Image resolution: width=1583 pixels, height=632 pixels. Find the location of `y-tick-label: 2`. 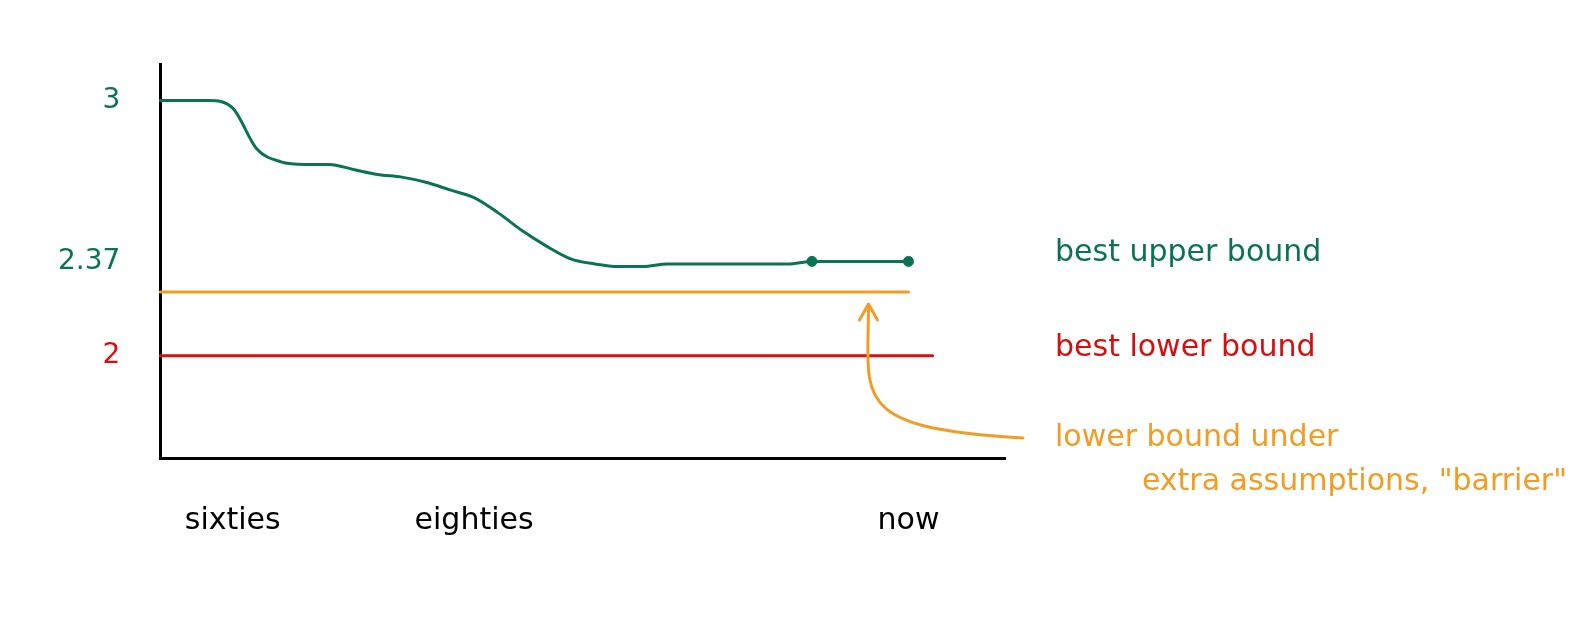

y-tick-label: 2 is located at coordinates (111, 354).